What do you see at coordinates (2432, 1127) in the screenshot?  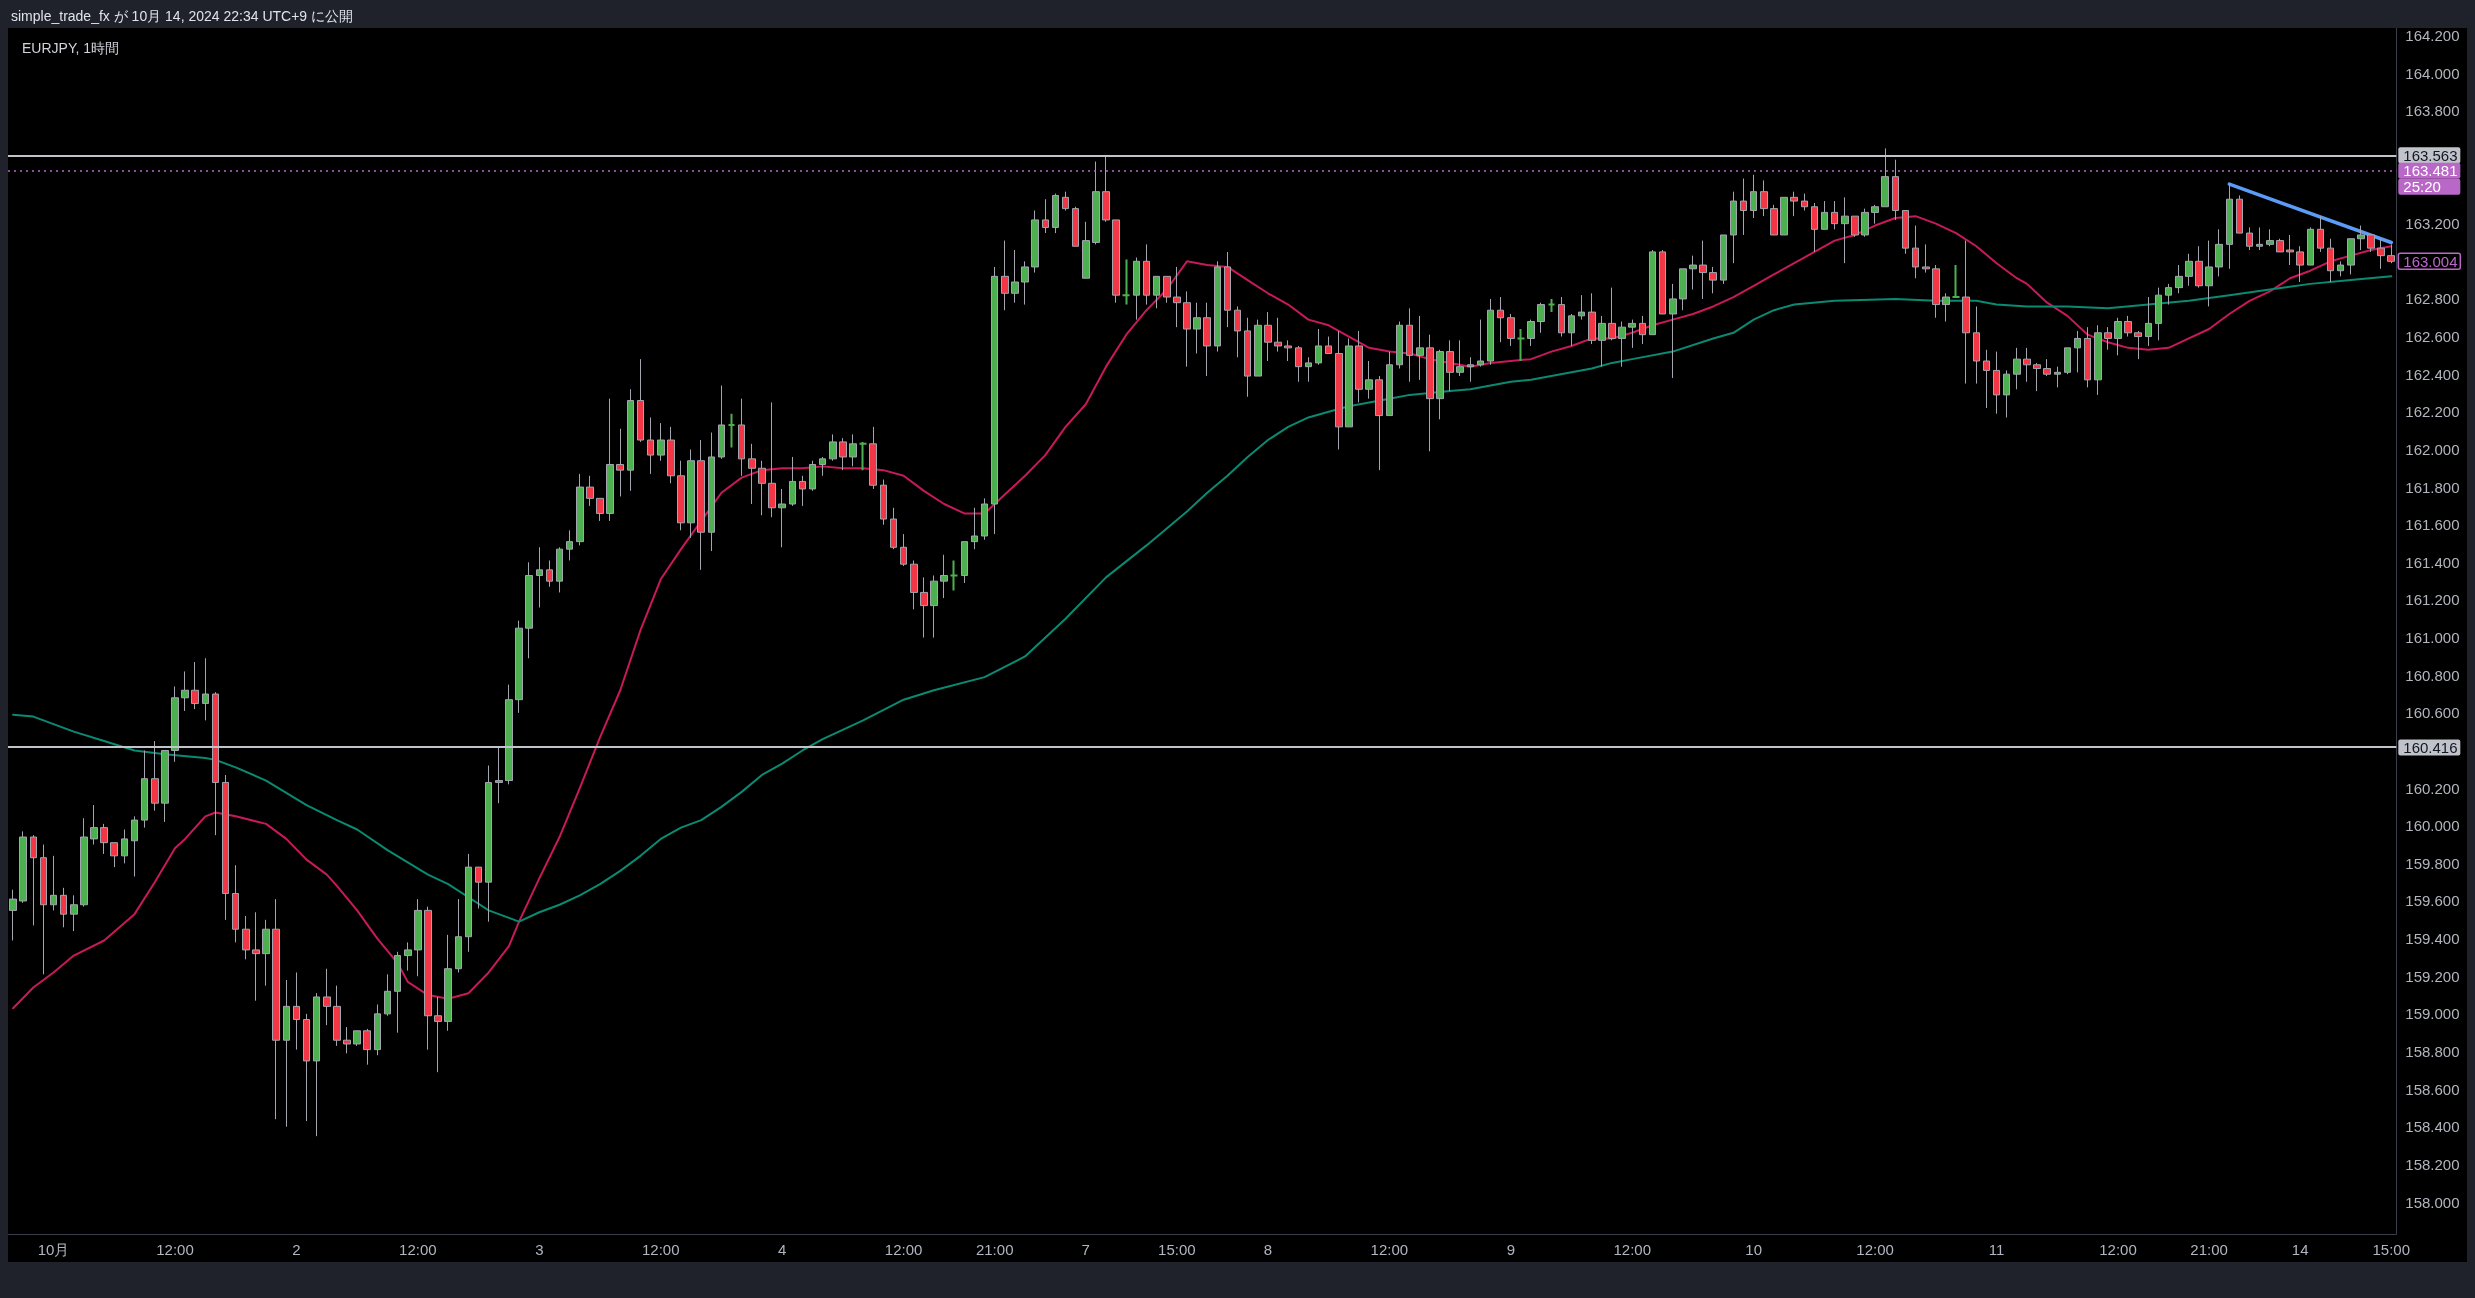 I see `y-tick-label: 158.400` at bounding box center [2432, 1127].